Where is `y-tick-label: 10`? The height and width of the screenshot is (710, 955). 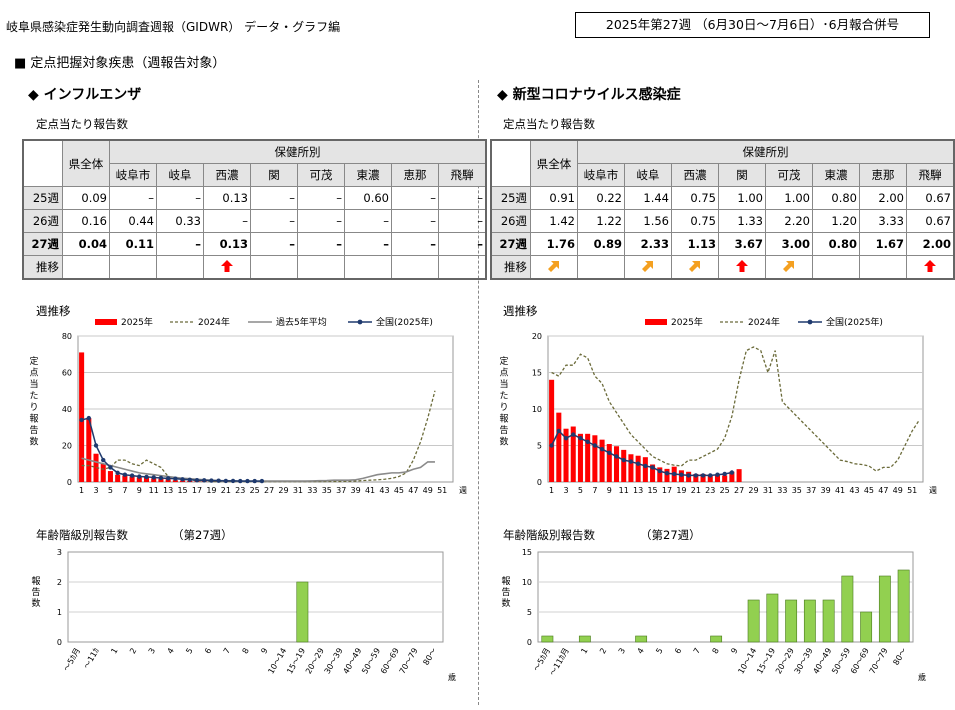 y-tick-label: 10 is located at coordinates (537, 409).